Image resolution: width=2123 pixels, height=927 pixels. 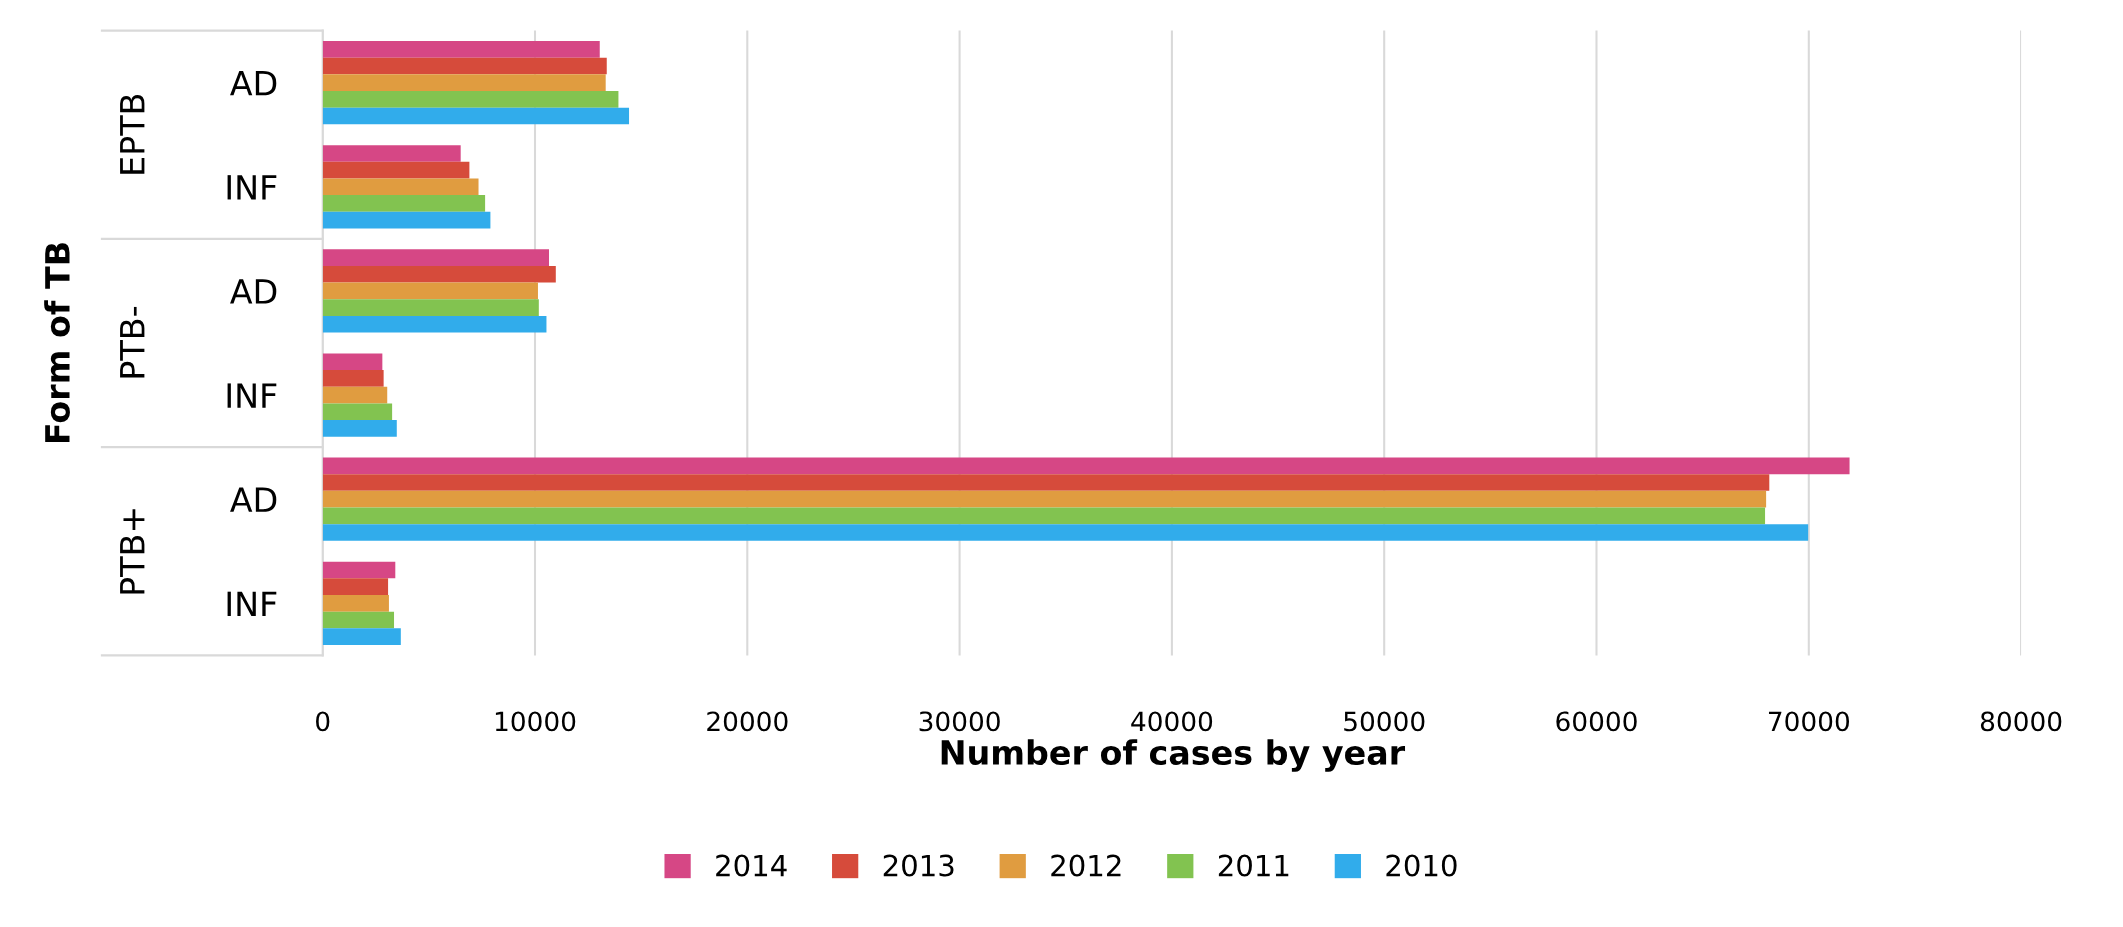 I want to click on x-tick-label: 0, so click(x=323, y=721).